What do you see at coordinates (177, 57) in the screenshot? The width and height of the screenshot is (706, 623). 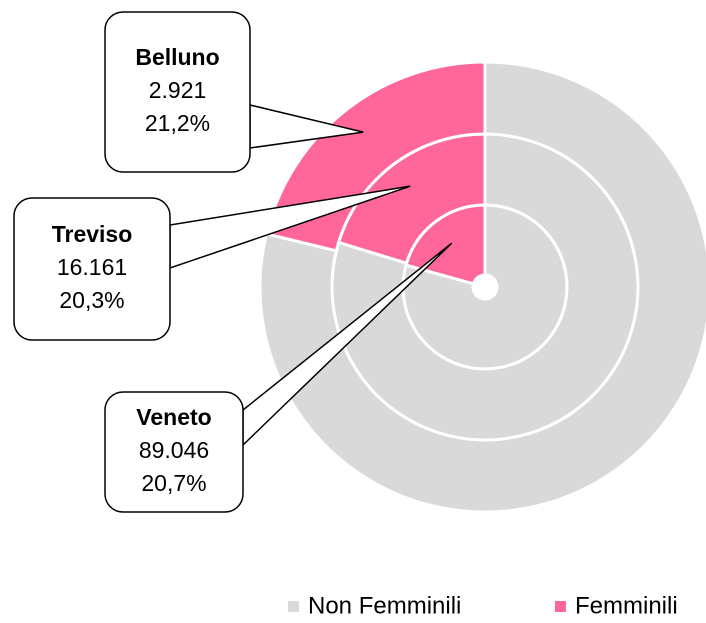 I see `callout-name: Belluno` at bounding box center [177, 57].